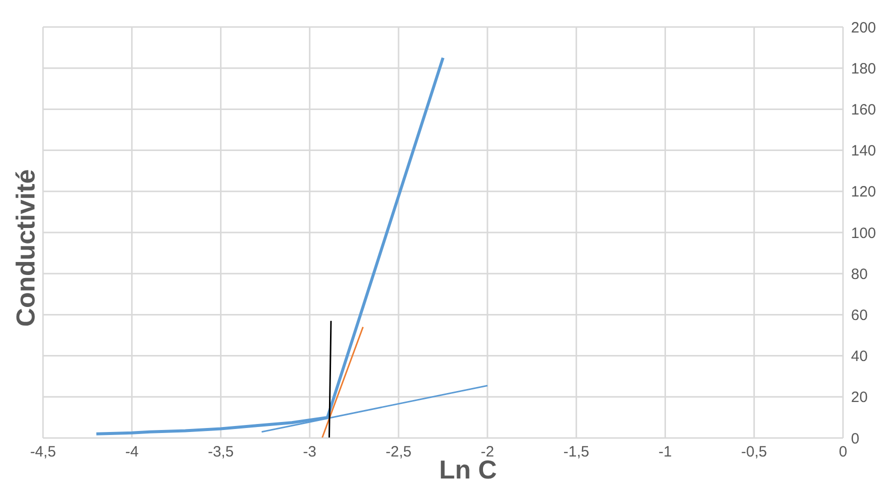 Image resolution: width=881 pixels, height=486 pixels. I want to click on x-tick-label: -2, so click(487, 452).